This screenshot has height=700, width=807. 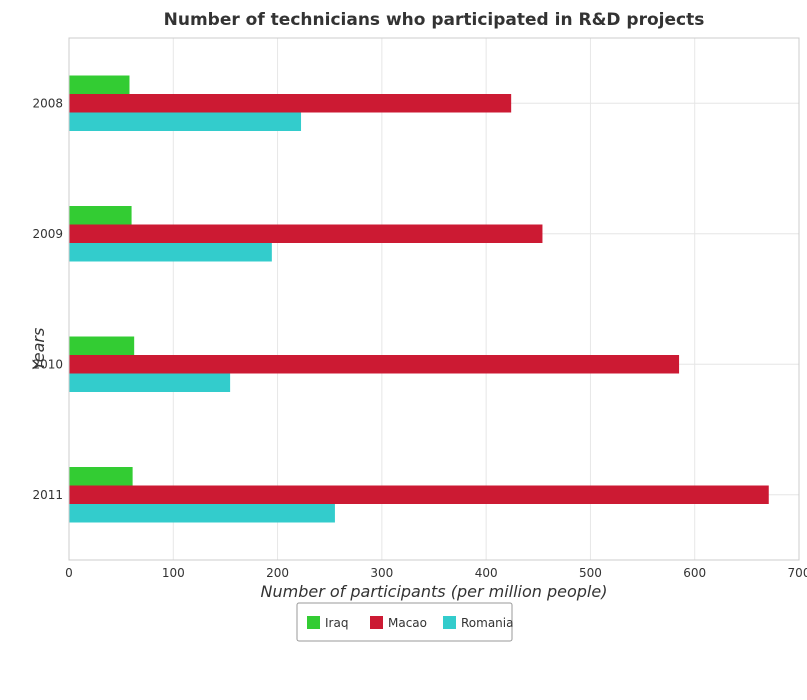 What do you see at coordinates (102, 345) in the screenshot?
I see `bar-iraq-2010` at bounding box center [102, 345].